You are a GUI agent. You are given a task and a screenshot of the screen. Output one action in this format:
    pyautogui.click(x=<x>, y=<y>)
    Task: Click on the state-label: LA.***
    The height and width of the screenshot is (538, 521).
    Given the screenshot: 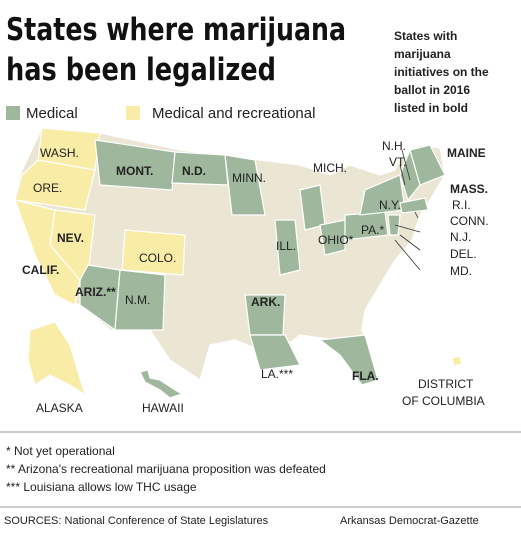 What is the action you would take?
    pyautogui.click(x=277, y=374)
    